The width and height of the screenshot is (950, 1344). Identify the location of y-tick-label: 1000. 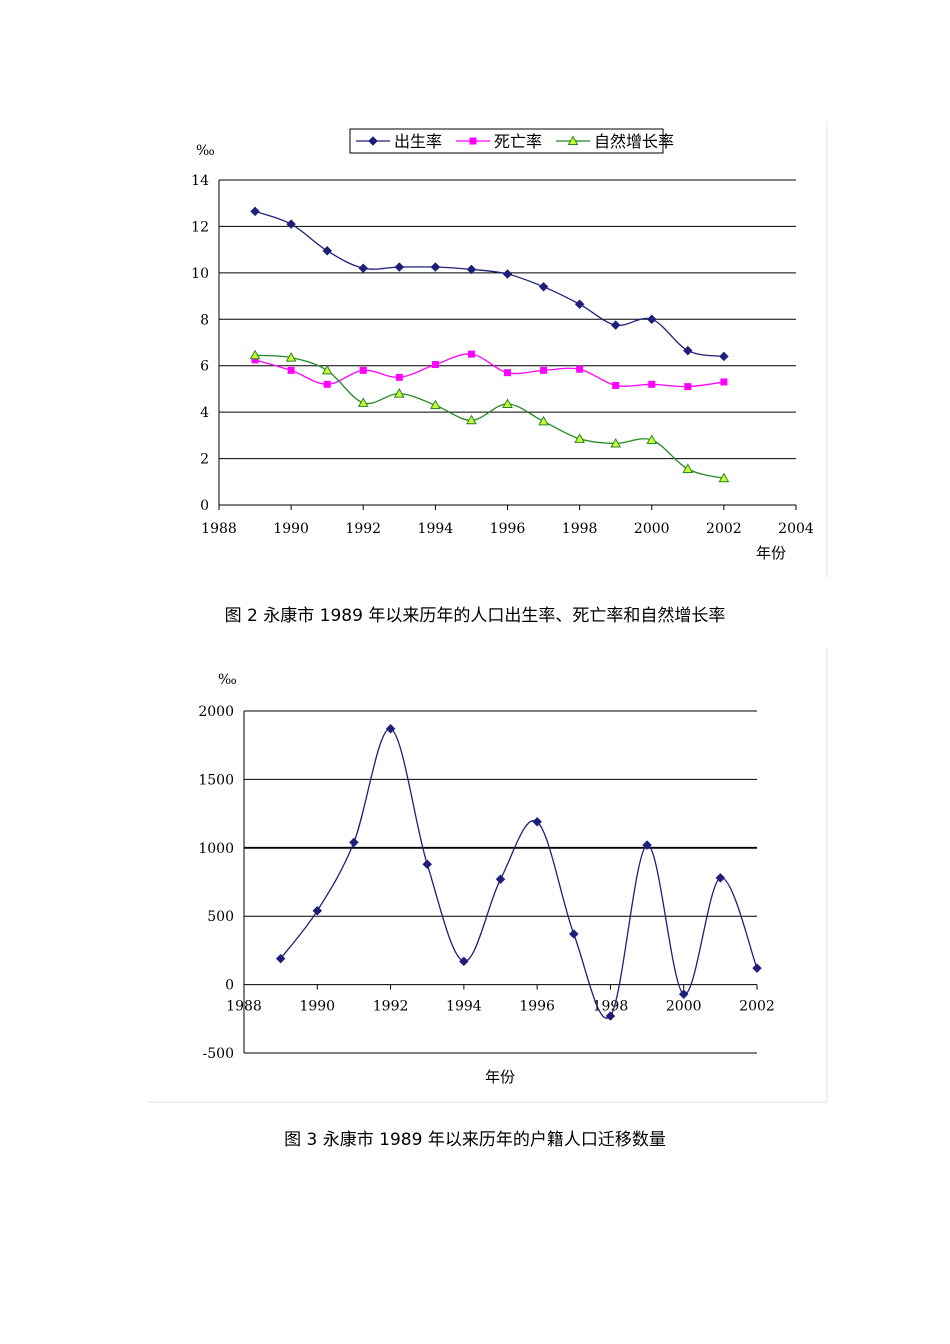
(216, 849).